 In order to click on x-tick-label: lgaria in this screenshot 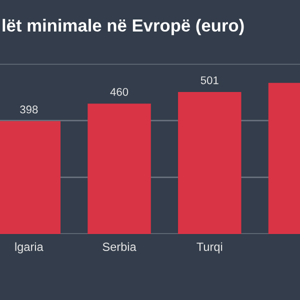, I will do `click(29, 248)`.